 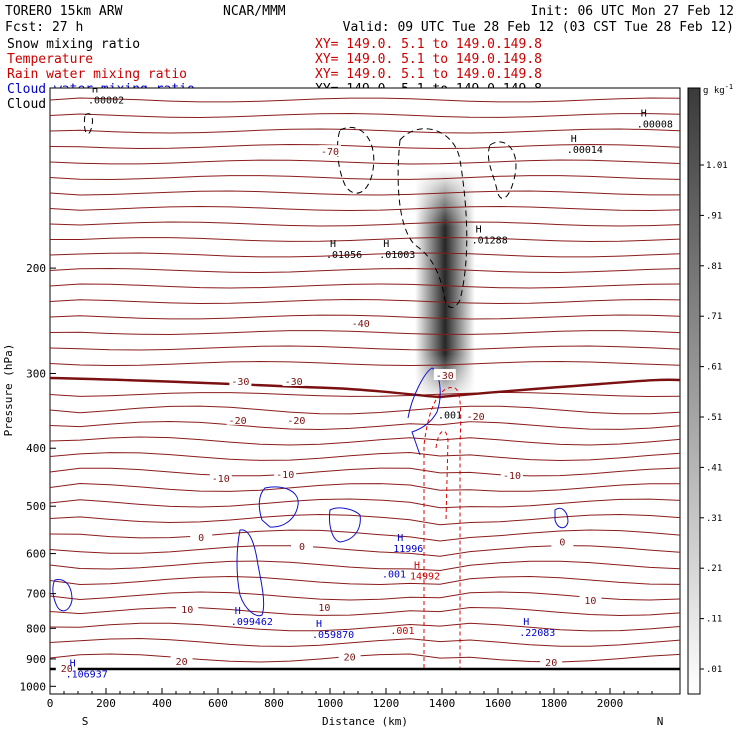 What do you see at coordinates (50, 703) in the screenshot?
I see `x-tick-label: 0` at bounding box center [50, 703].